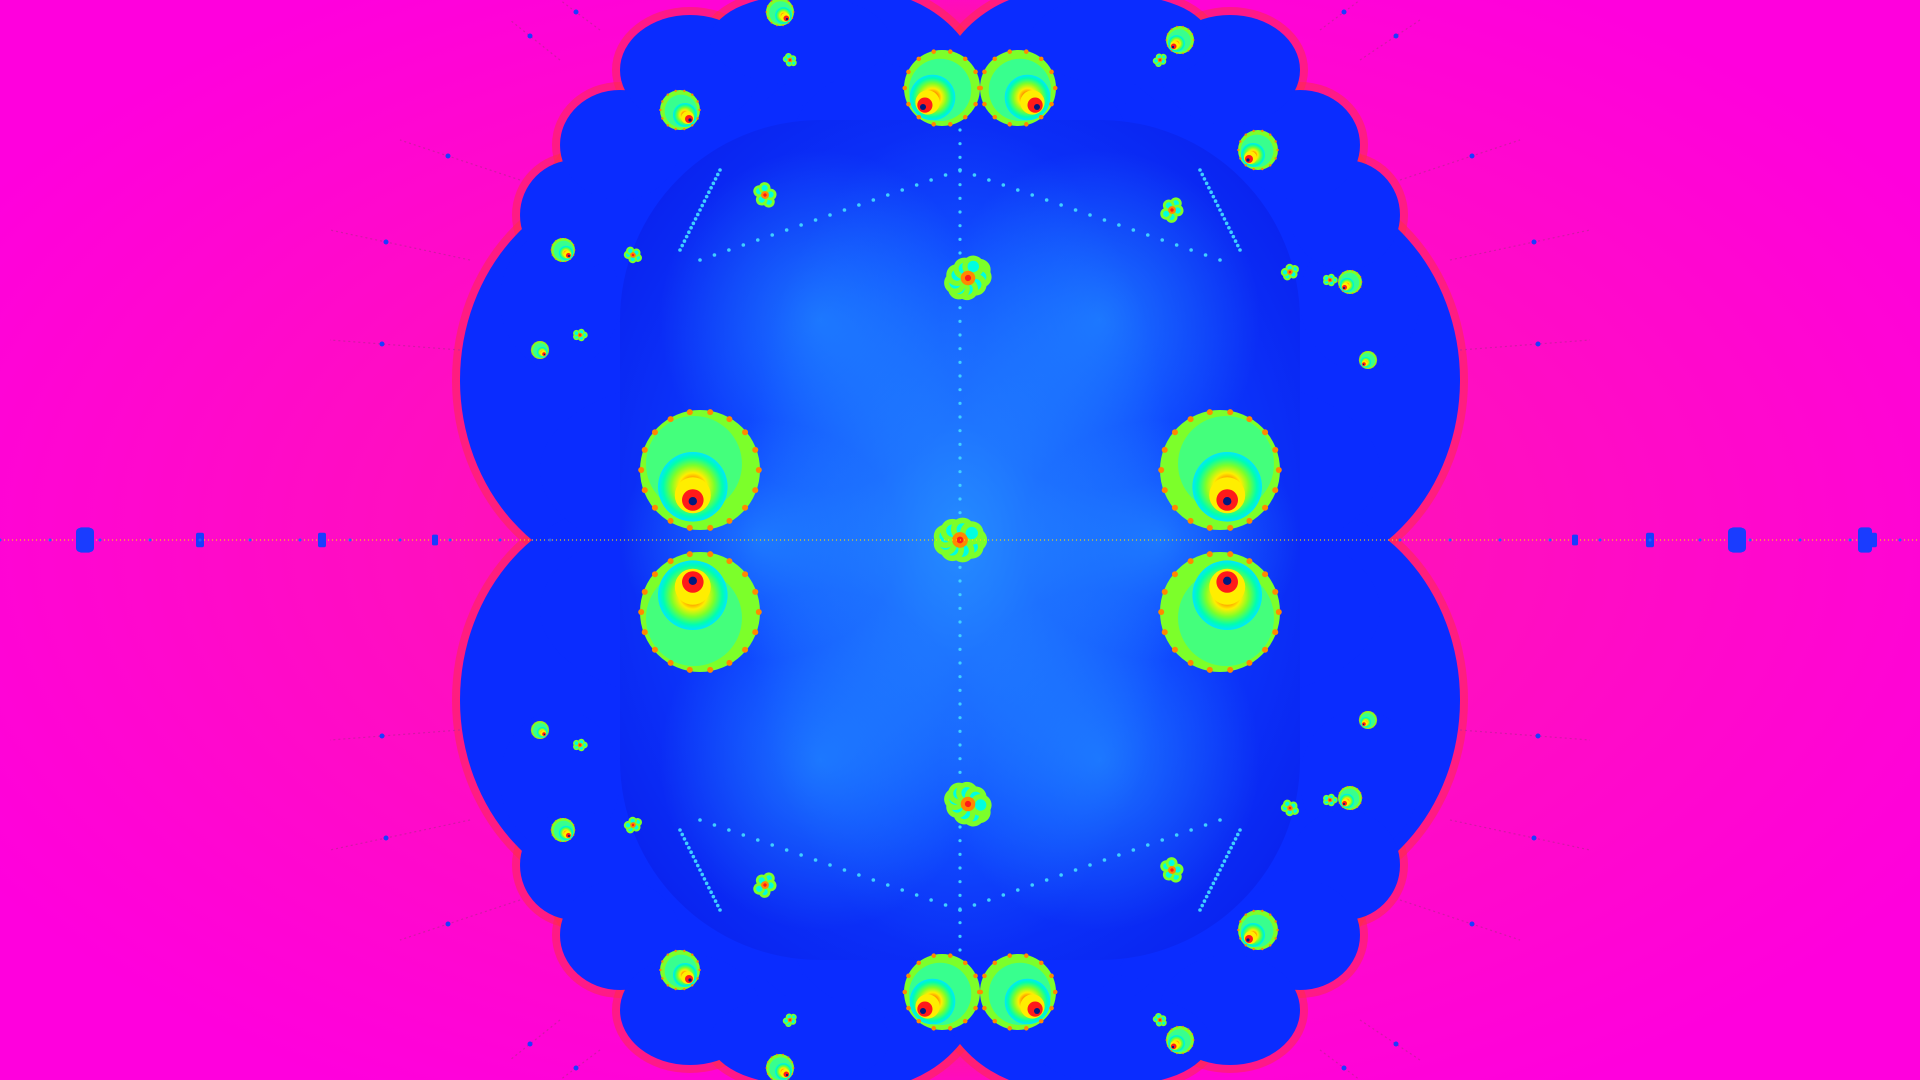 The height and width of the screenshot is (1080, 1920). I want to click on cluster, so click(960, 540).